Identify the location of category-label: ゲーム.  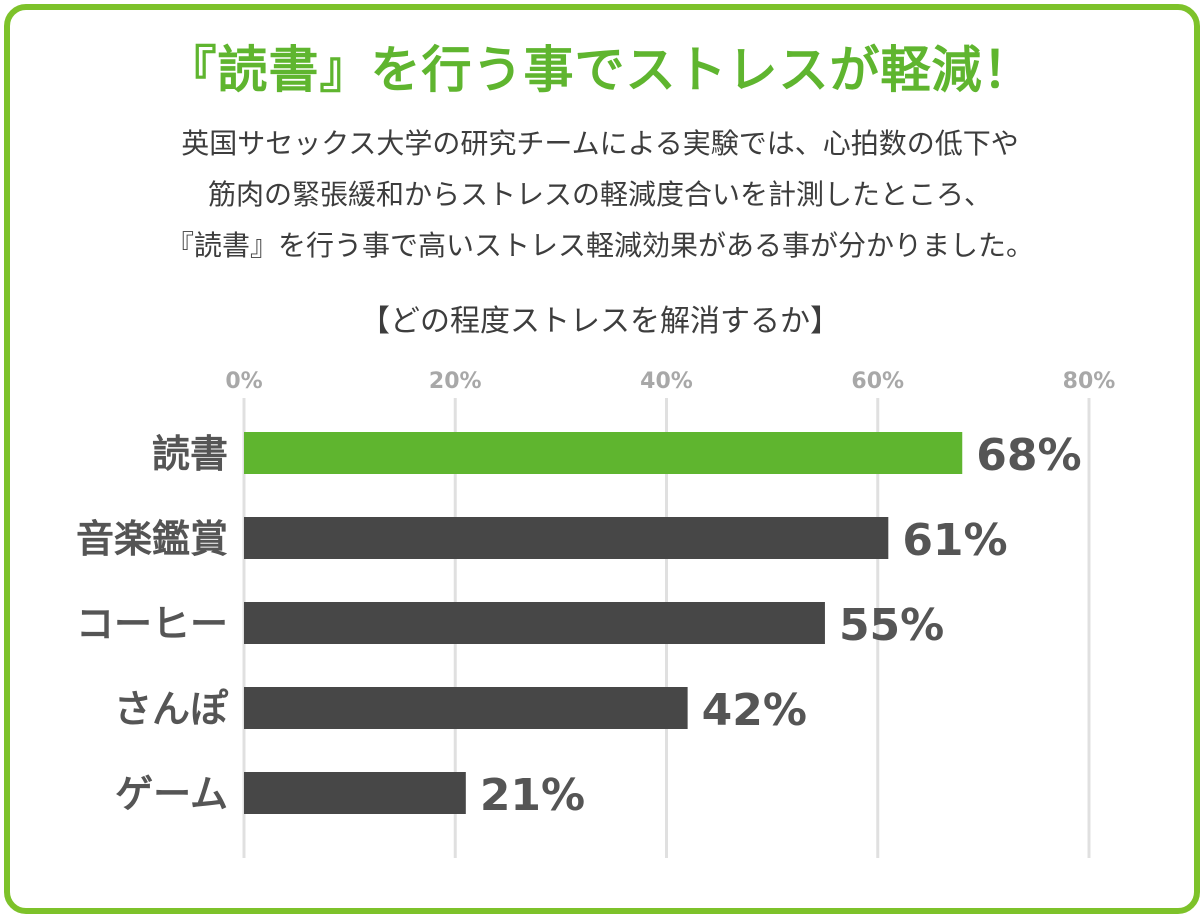
(171, 794).